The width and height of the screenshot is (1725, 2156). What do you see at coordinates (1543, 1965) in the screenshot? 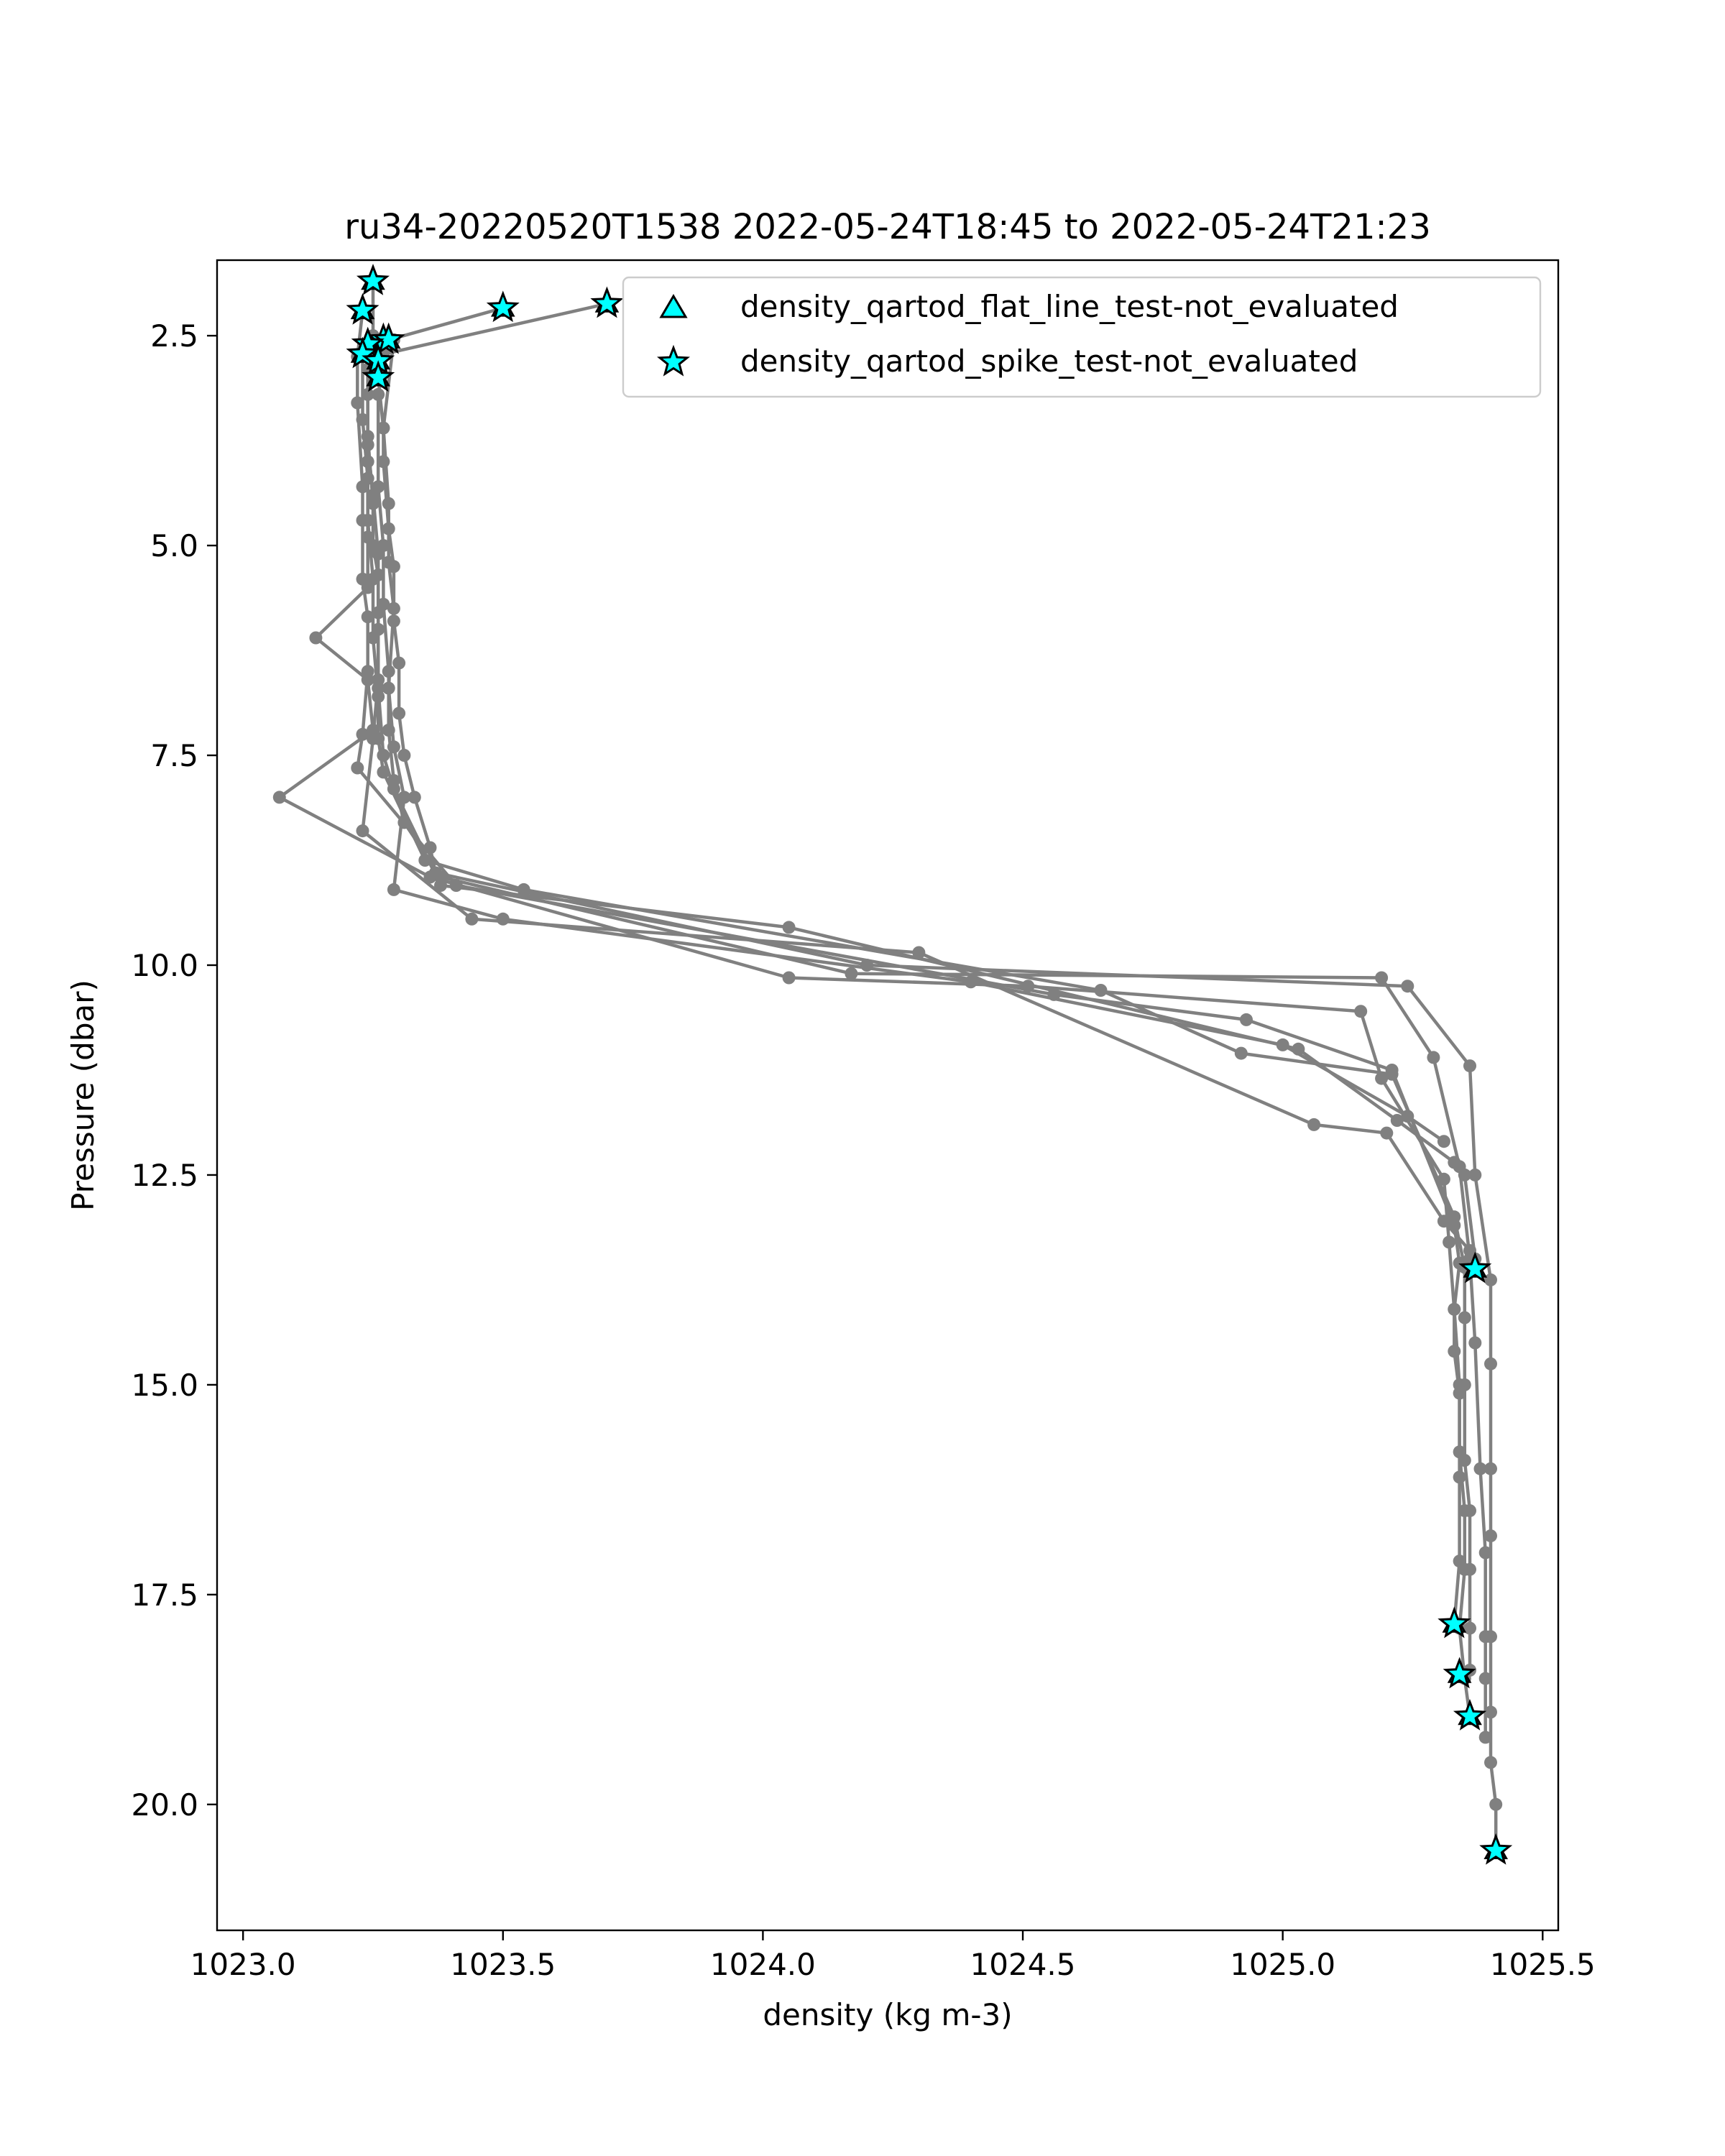
I see `x-tick-label: 1025.5` at bounding box center [1543, 1965].